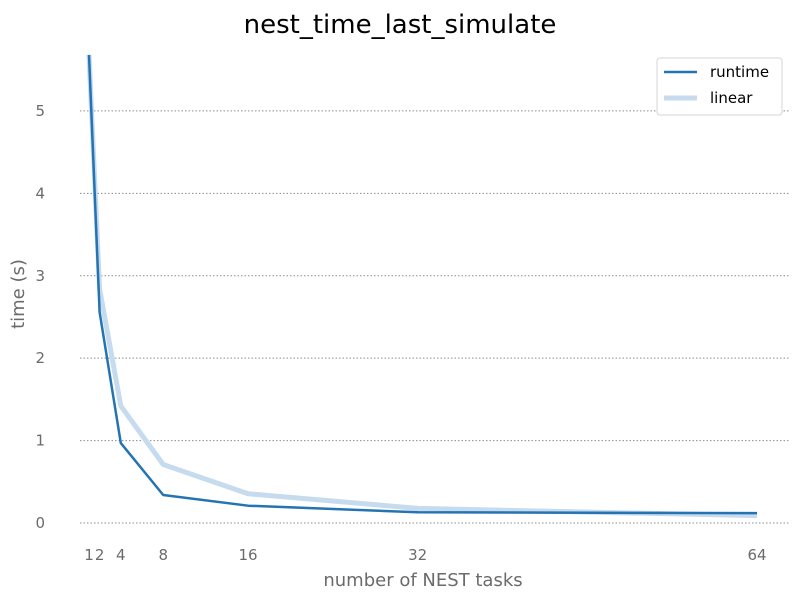 Image resolution: width=800 pixels, height=604 pixels. Describe the element at coordinates (40, 276) in the screenshot. I see `y-tick-label: 3` at that location.